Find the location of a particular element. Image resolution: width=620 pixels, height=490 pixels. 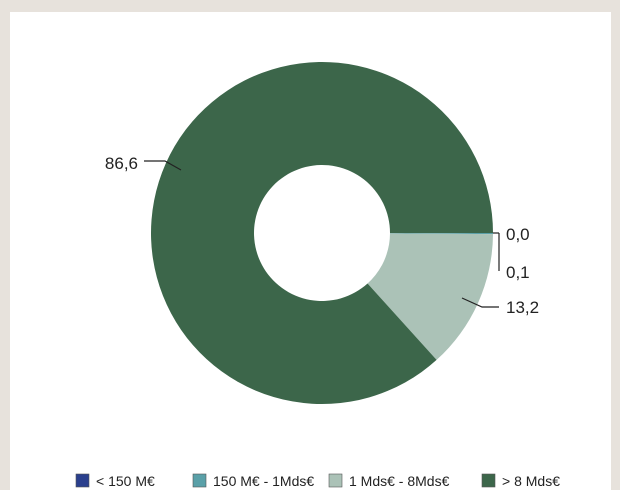

legend-label-1: < 150 M€ is located at coordinates (125, 481).